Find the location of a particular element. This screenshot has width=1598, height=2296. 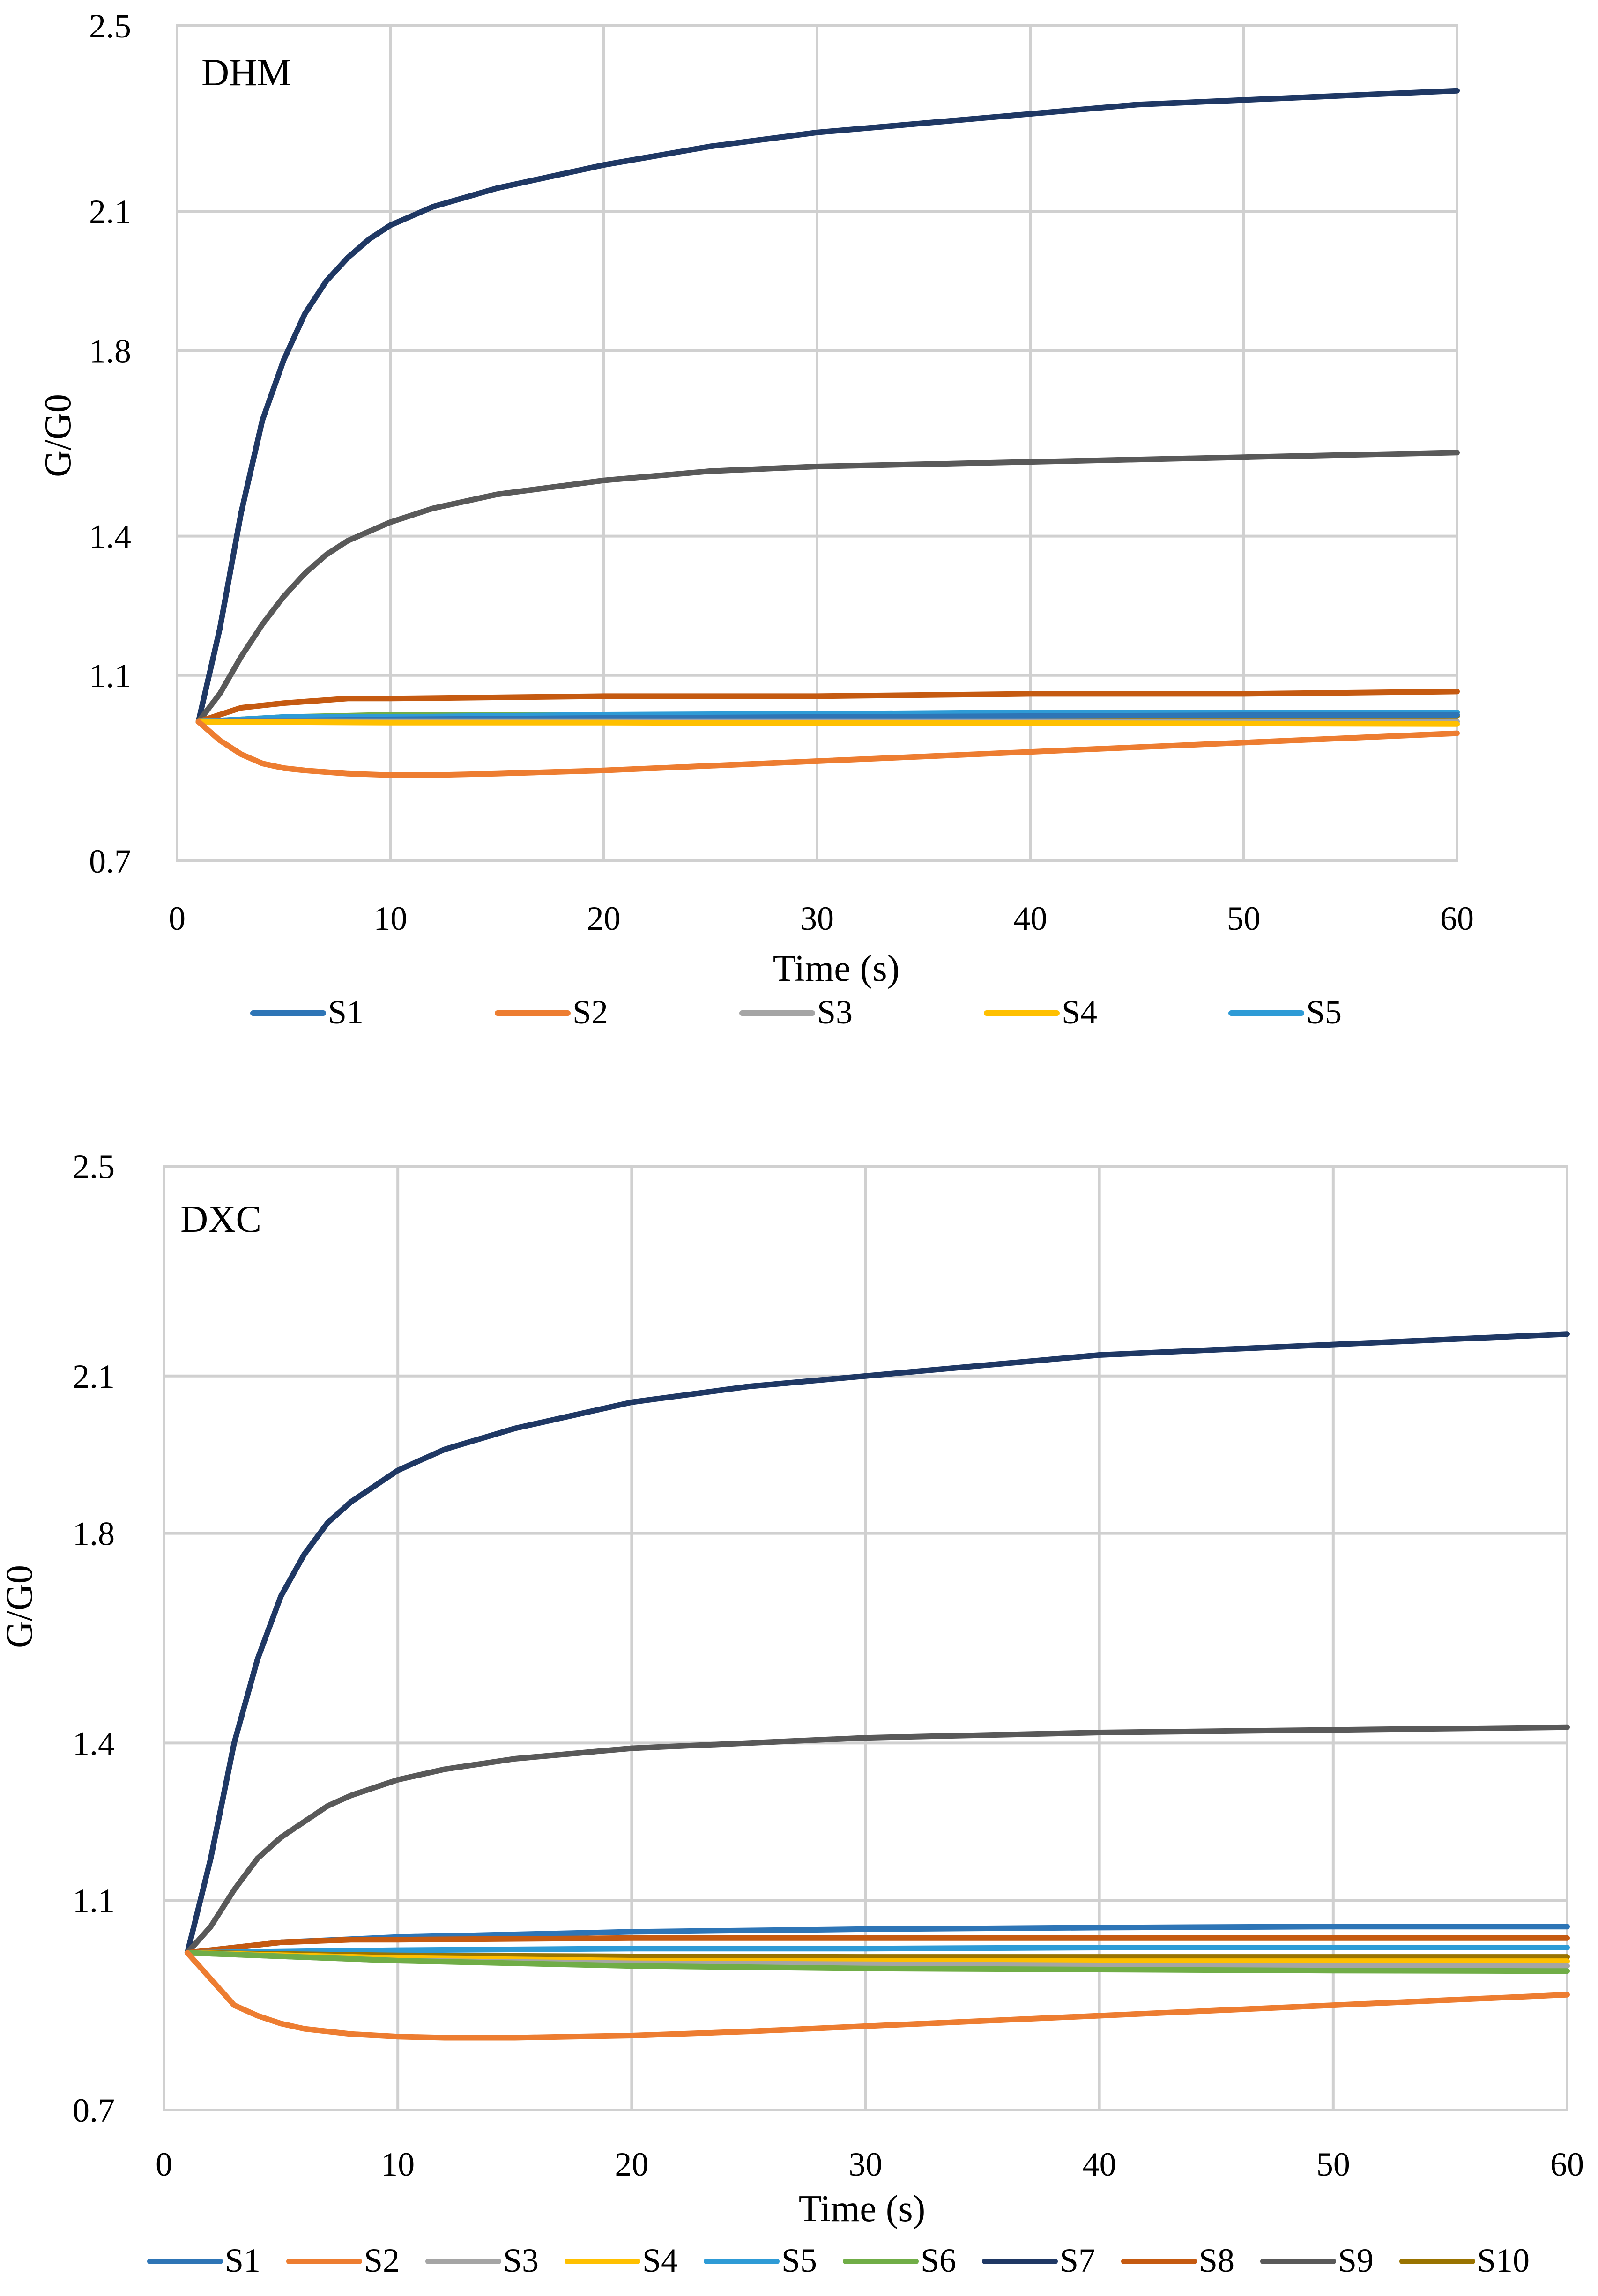

legend-label-s10: S10 is located at coordinates (1503, 2260).